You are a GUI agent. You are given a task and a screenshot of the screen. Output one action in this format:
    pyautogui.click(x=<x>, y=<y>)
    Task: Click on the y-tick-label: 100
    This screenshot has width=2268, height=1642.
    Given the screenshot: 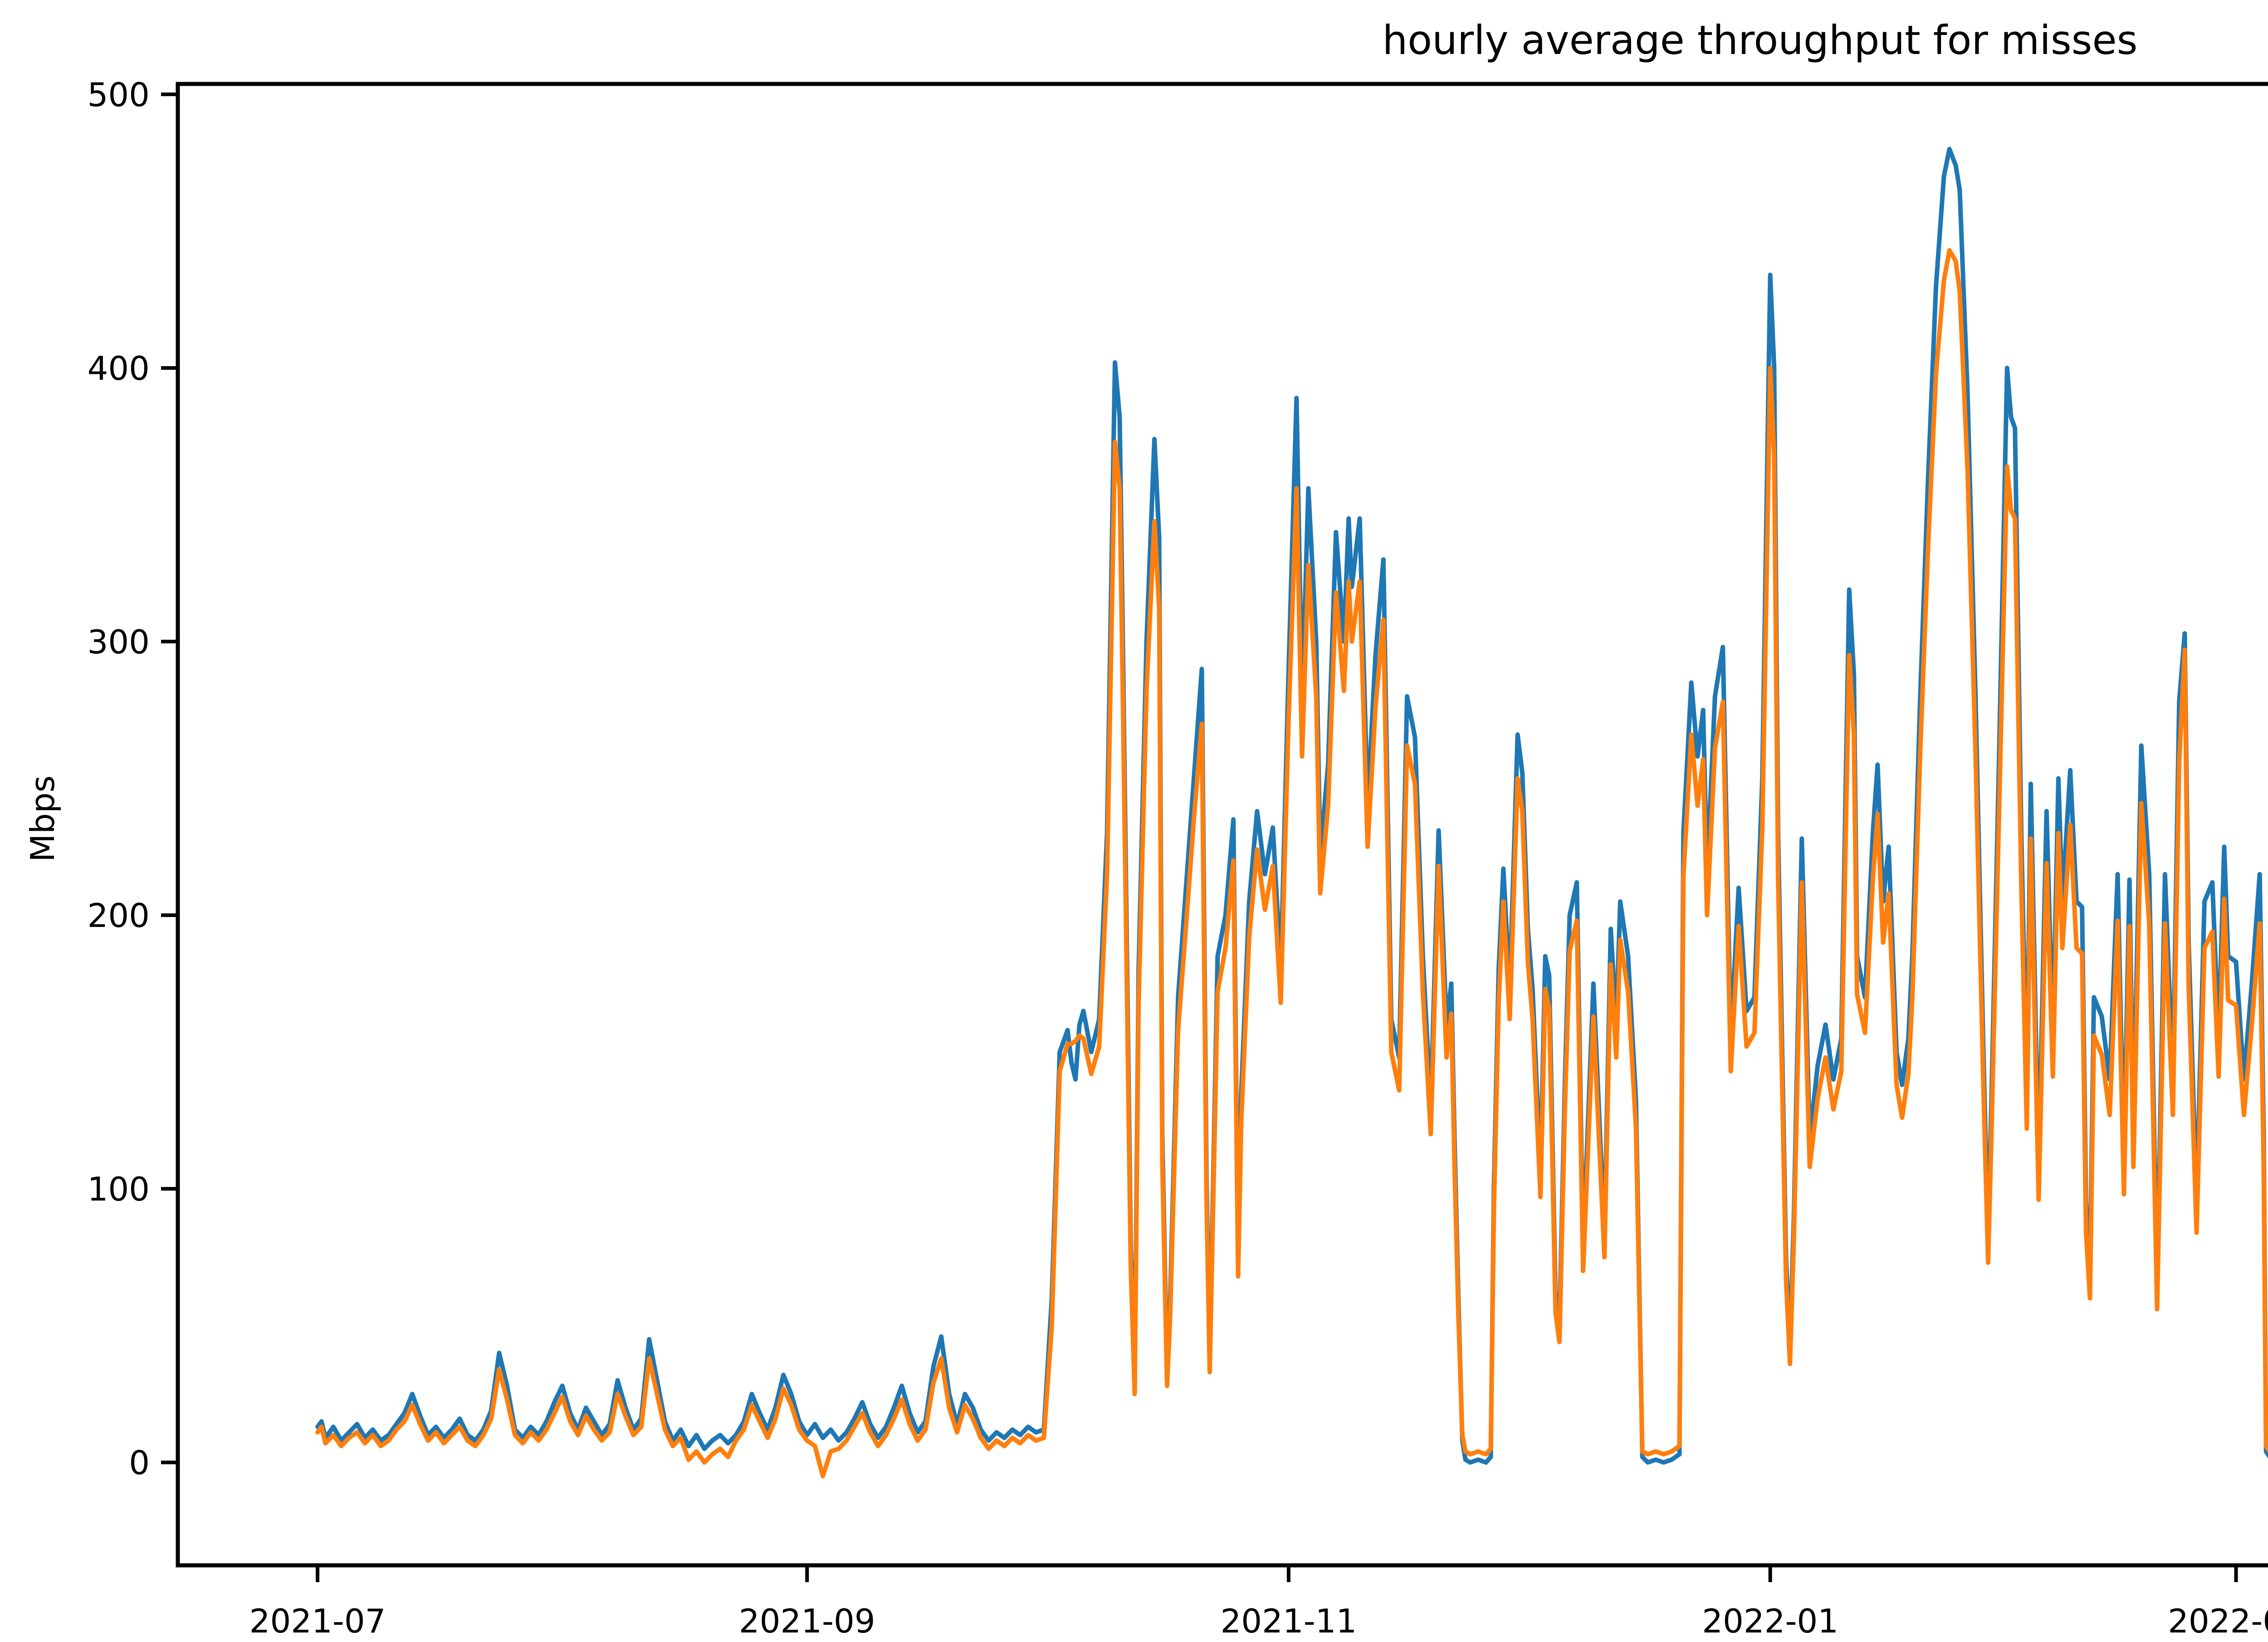 What is the action you would take?
    pyautogui.click(x=119, y=1189)
    